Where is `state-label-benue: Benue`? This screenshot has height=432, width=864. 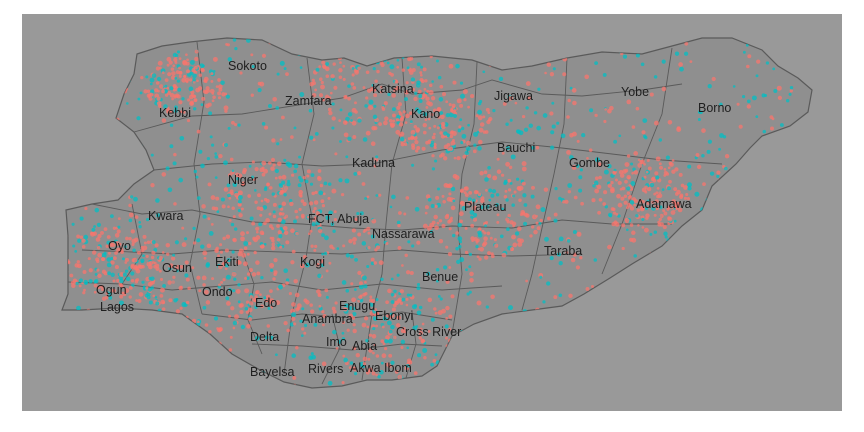
state-label-benue: Benue is located at coordinates (440, 277).